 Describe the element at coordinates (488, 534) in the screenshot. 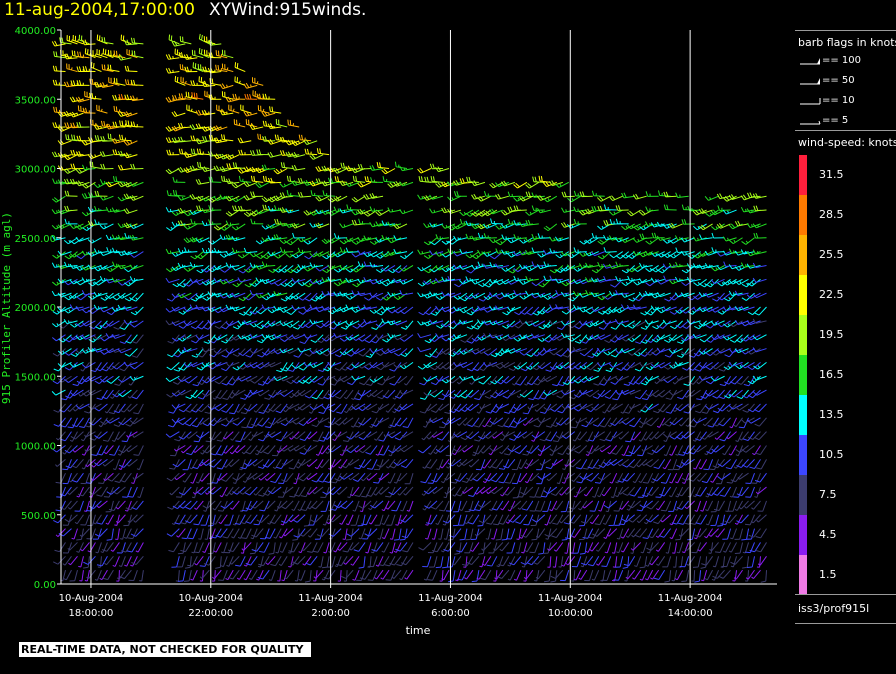

I see `wind-barb-2035` at that location.